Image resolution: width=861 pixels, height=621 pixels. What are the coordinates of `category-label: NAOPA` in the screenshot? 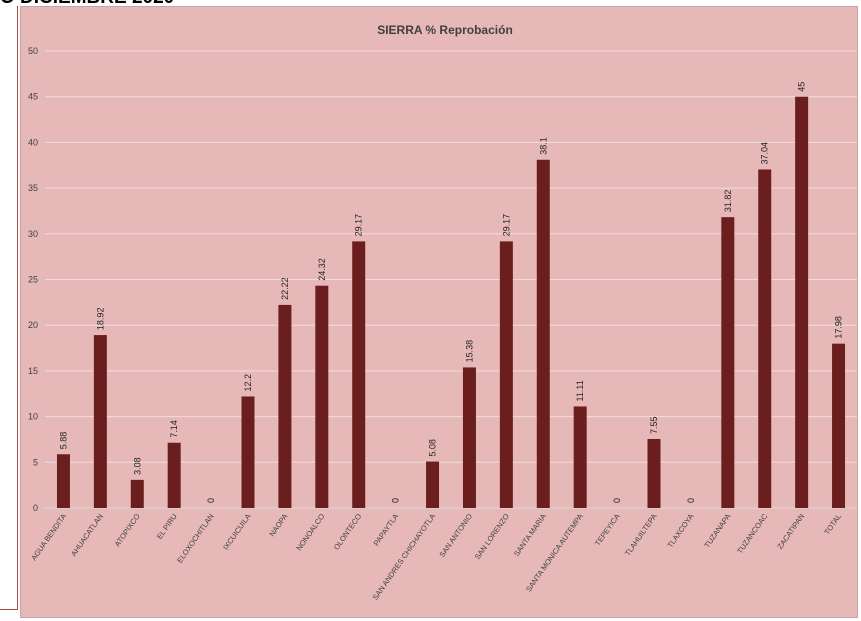 It's located at (278, 525).